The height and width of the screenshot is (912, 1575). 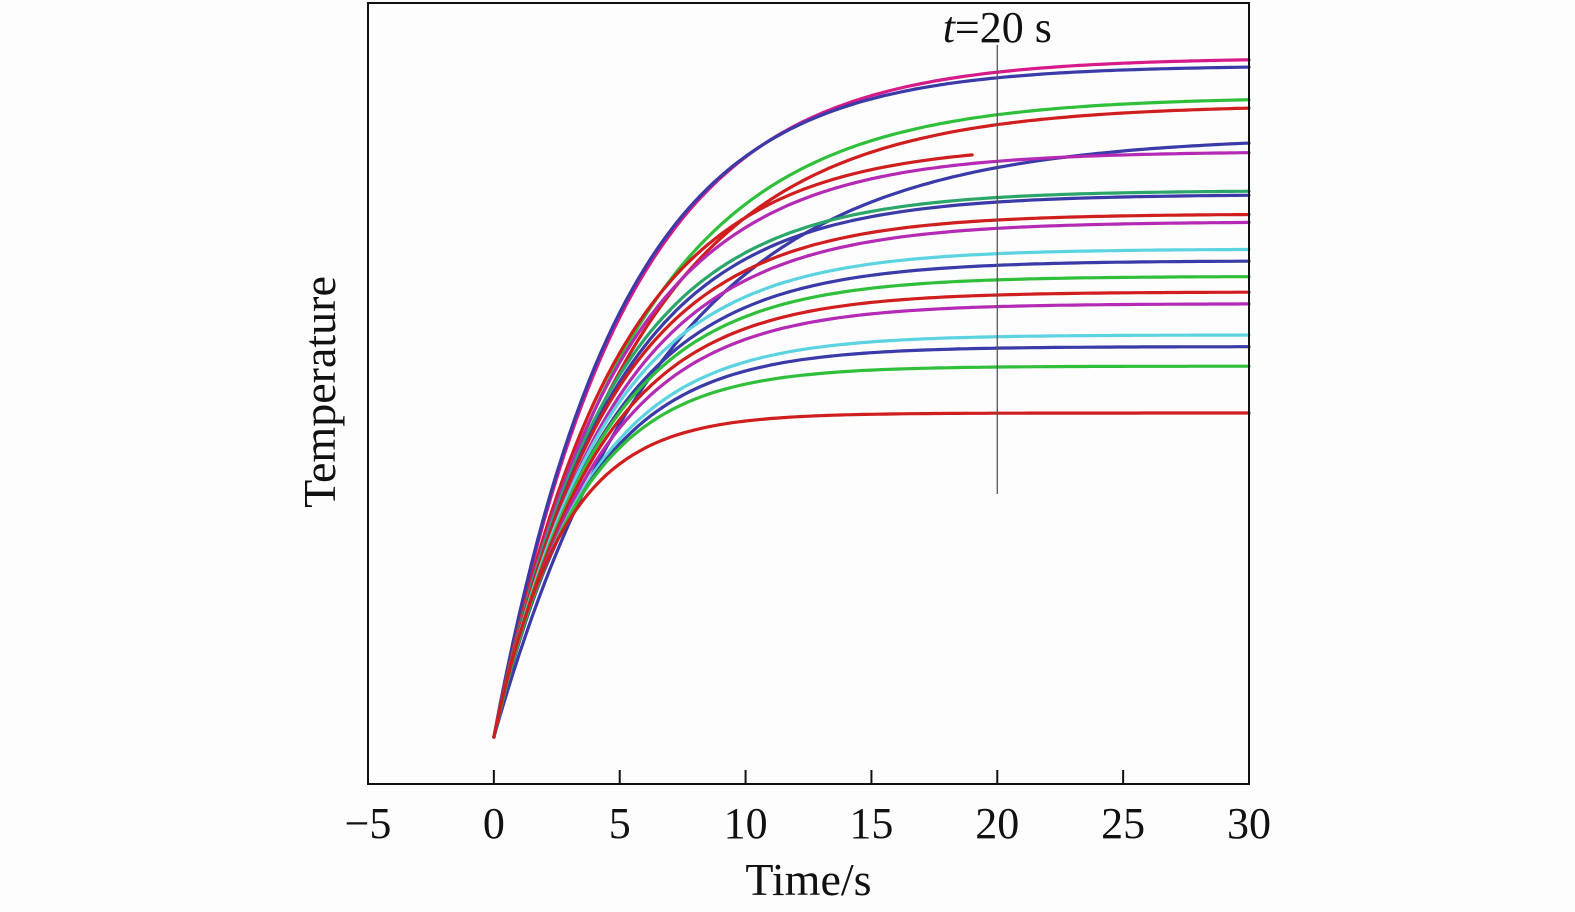 I want to click on x-tick-label: 15, so click(x=871, y=823).